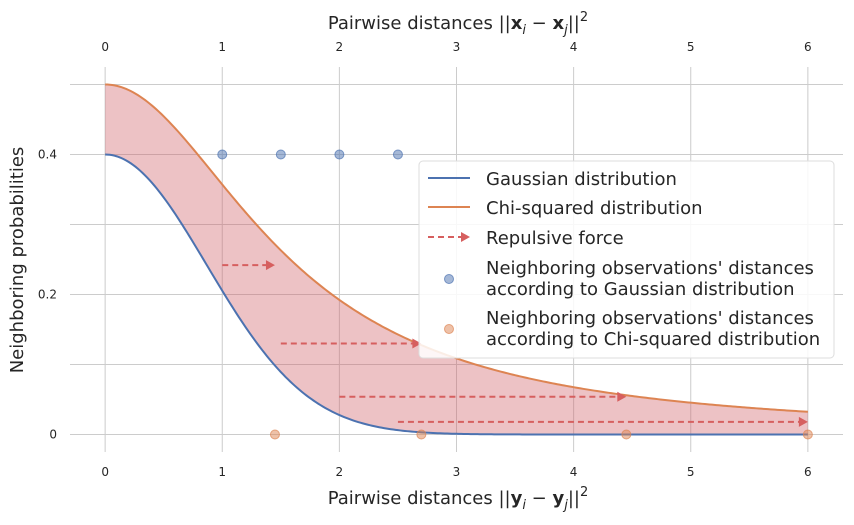  I want to click on legend-chi-point-swatch, so click(449, 329).